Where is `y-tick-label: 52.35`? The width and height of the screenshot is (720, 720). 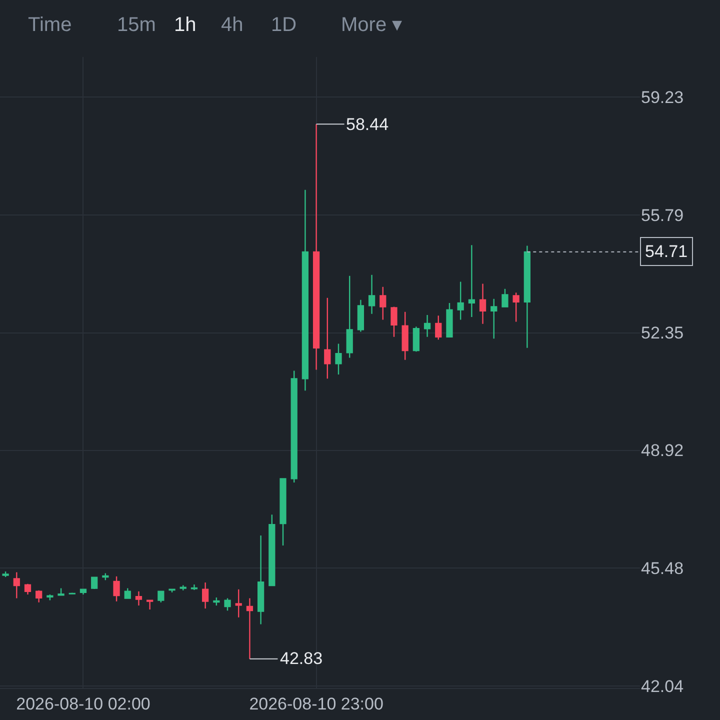
y-tick-label: 52.35 is located at coordinates (662, 333).